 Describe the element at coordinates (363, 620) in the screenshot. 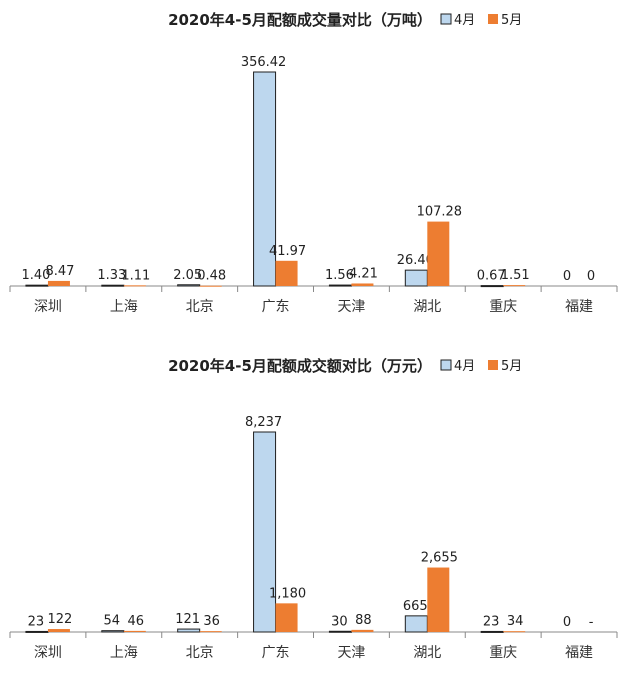

I see `data-label: 88` at that location.